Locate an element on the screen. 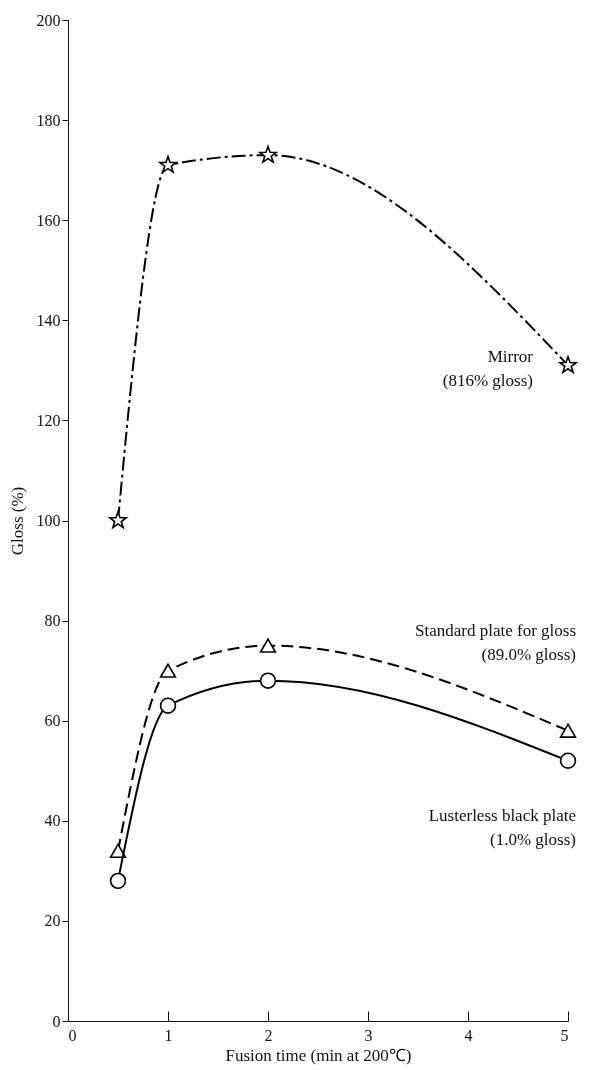 This screenshot has height=1071, width=596. y-tick-label: 120 is located at coordinates (48, 420).